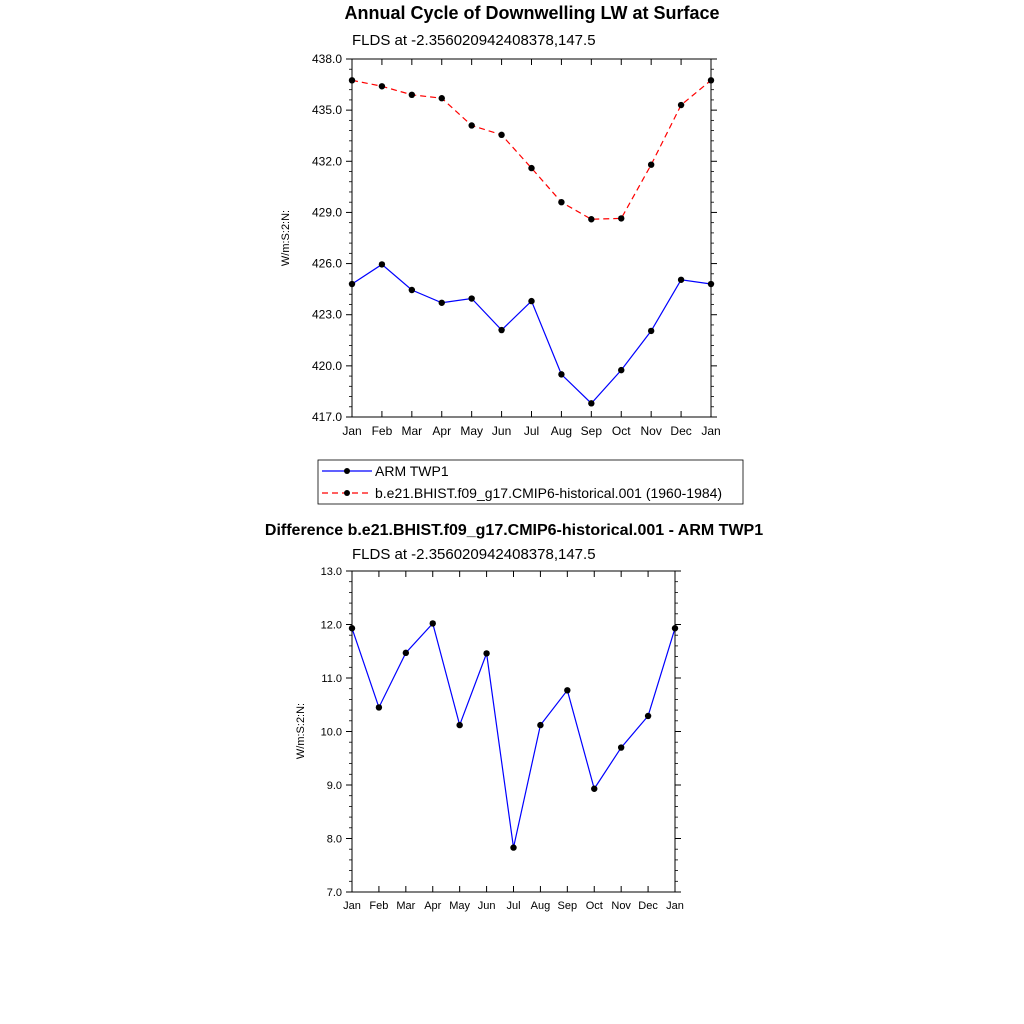  I want to click on diff-y-axis-label: W/m:S:2:N:, so click(301, 731).